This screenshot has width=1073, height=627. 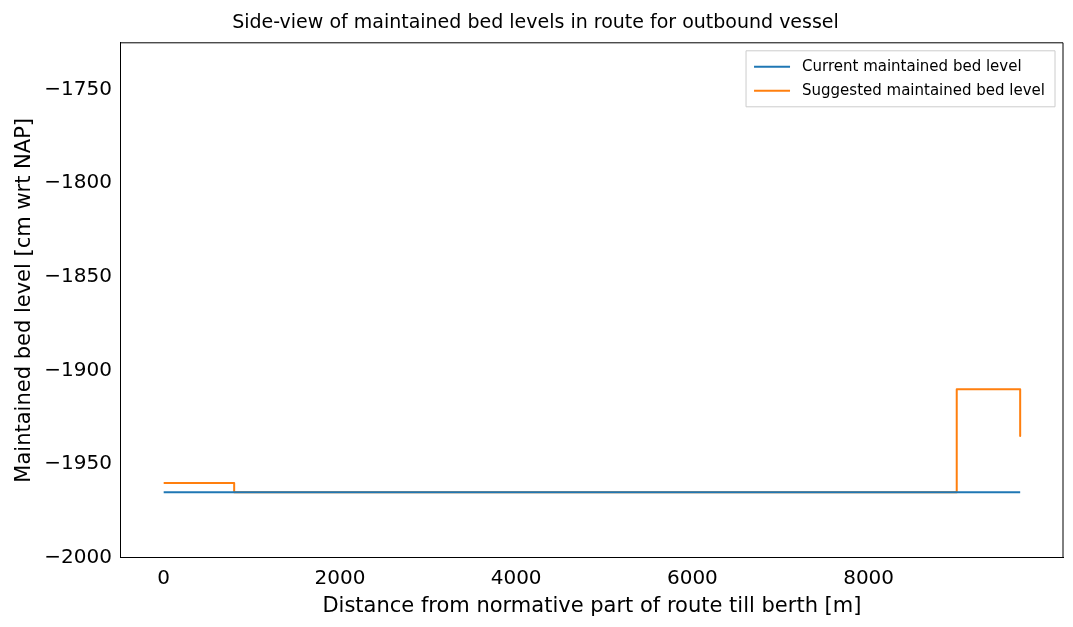 What do you see at coordinates (78, 556) in the screenshot?
I see `y-tick-label: −2000` at bounding box center [78, 556].